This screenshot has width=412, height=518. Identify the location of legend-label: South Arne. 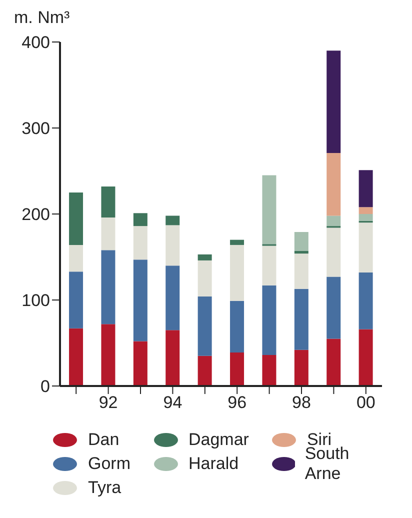
(327, 464).